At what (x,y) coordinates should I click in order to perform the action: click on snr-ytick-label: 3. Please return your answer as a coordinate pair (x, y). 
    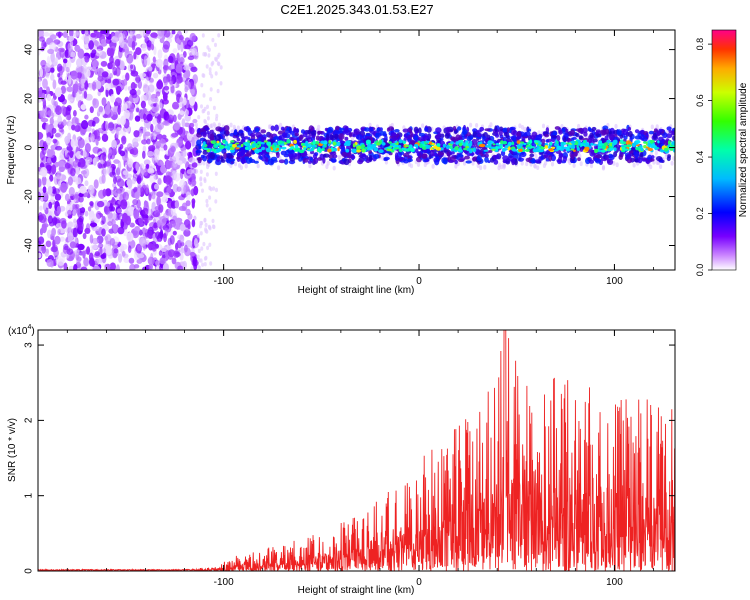
    Looking at the image, I should click on (29, 345).